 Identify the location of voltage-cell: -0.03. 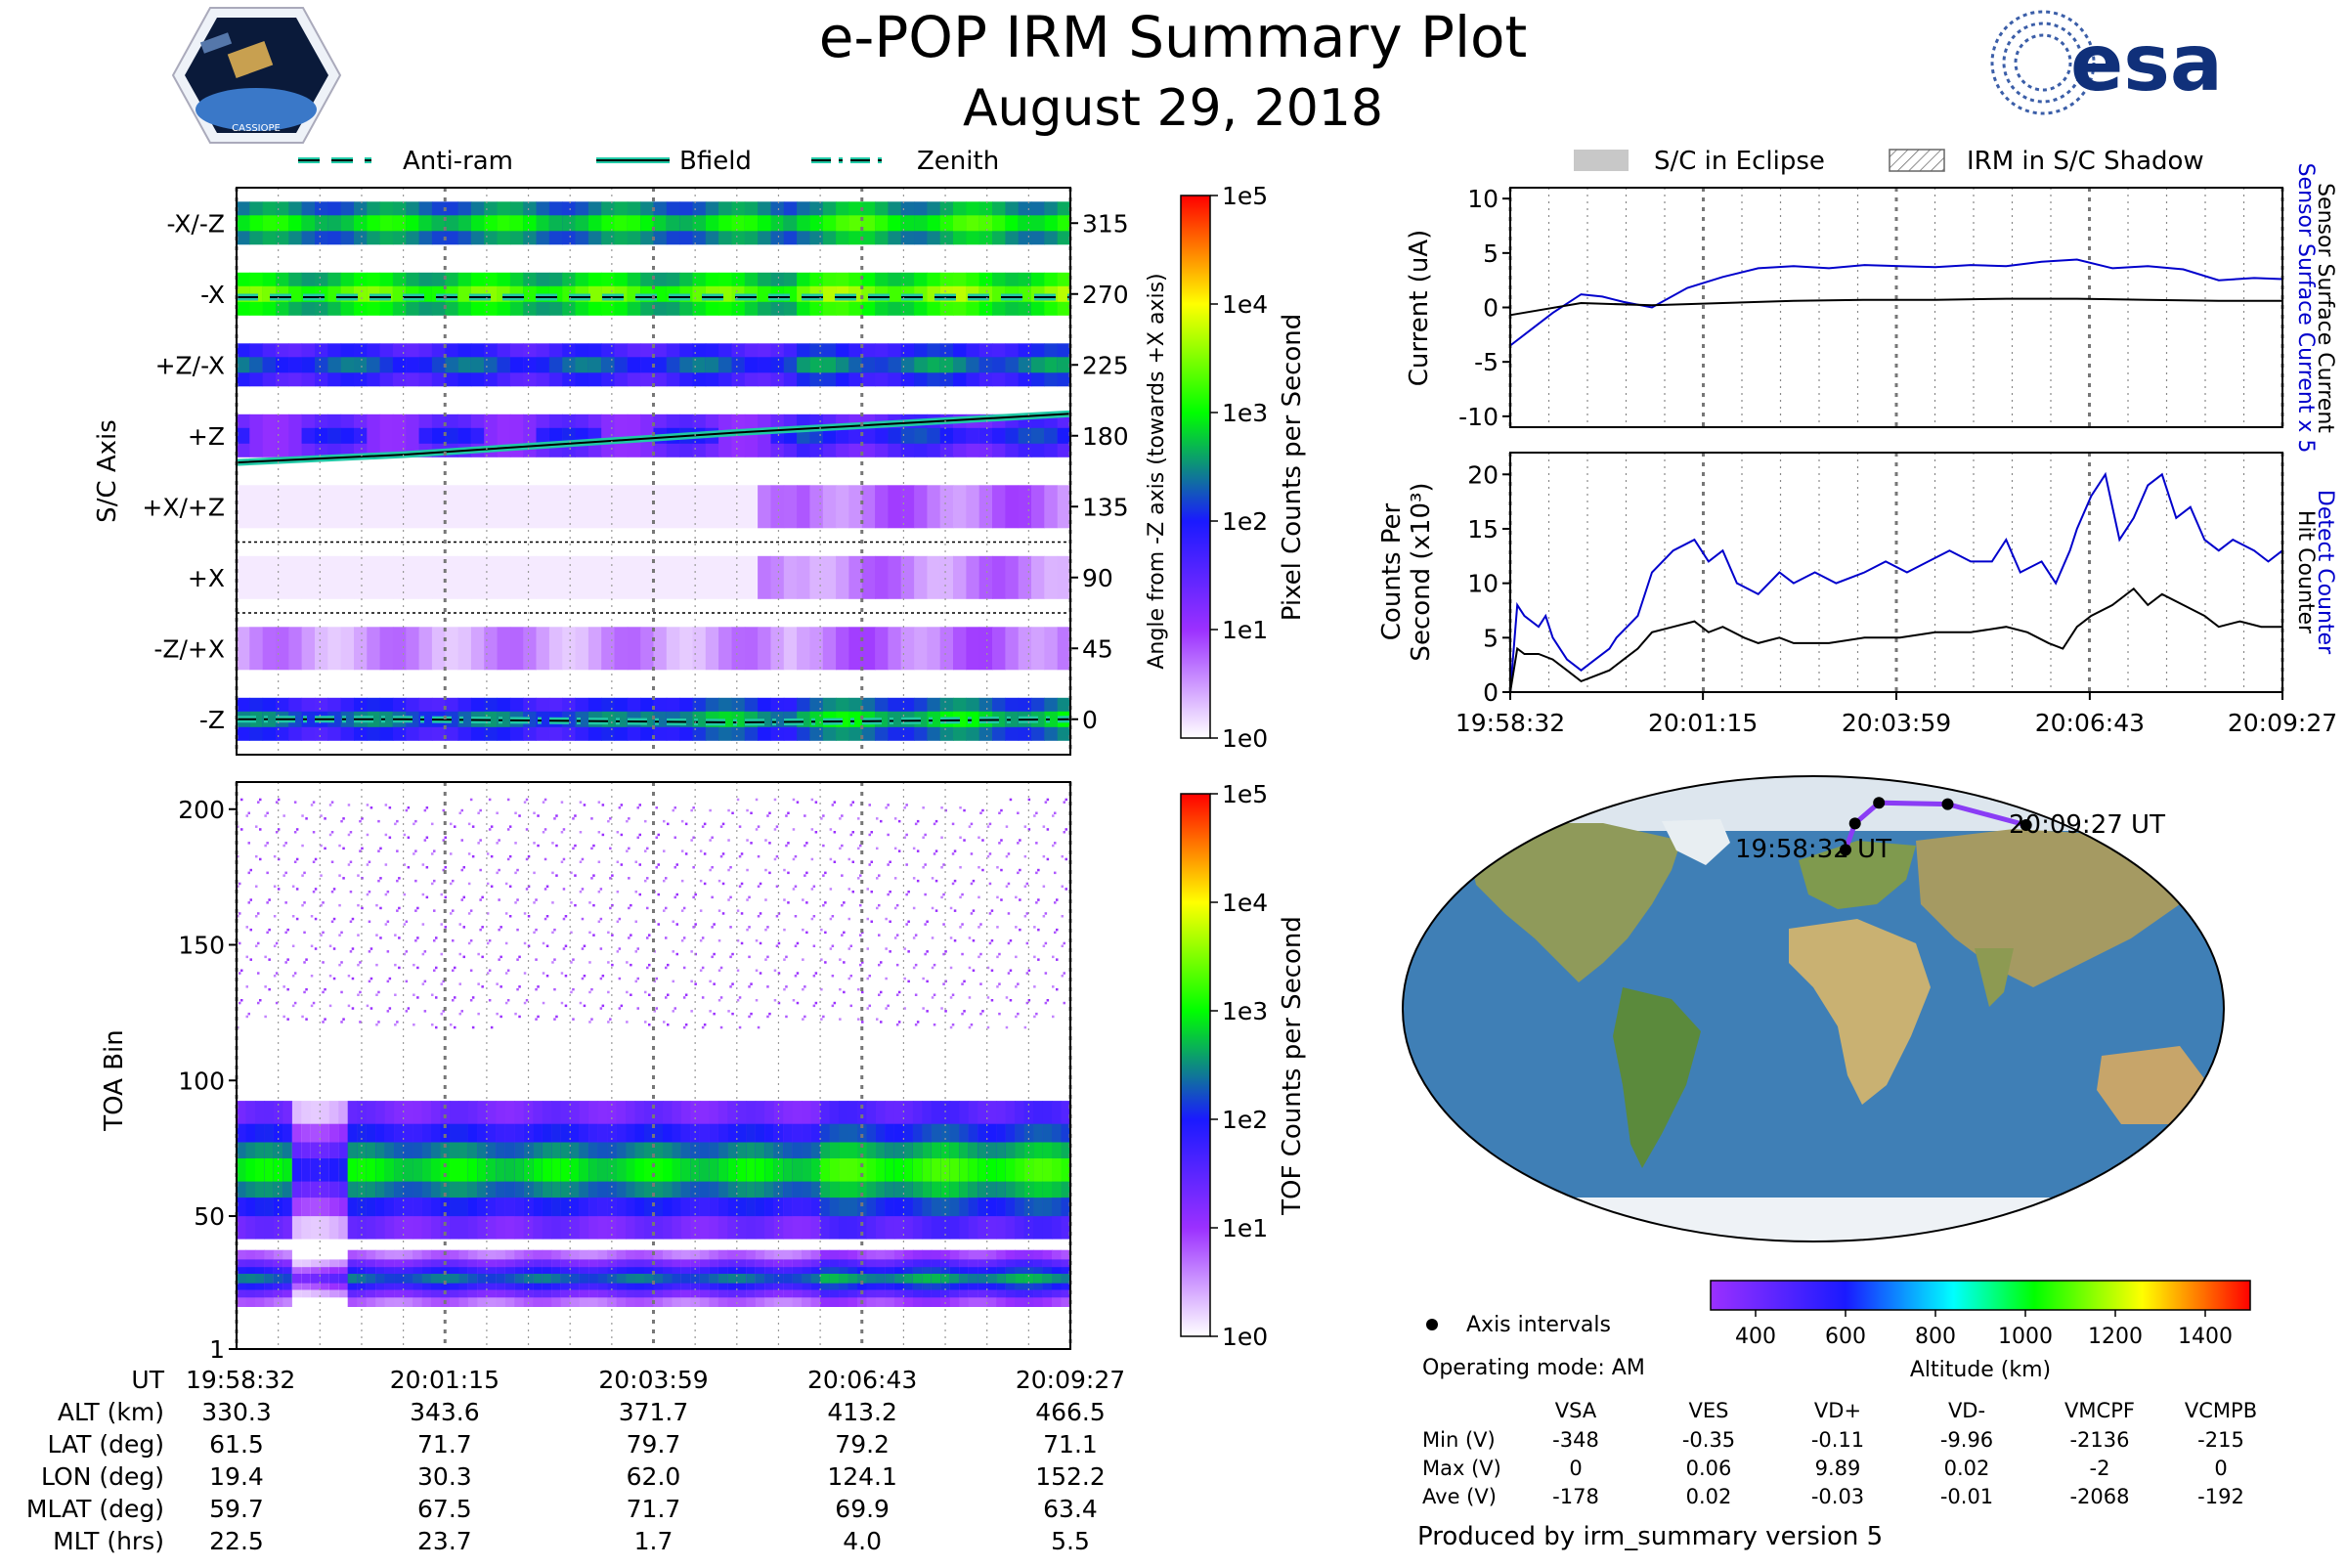
(1838, 1497).